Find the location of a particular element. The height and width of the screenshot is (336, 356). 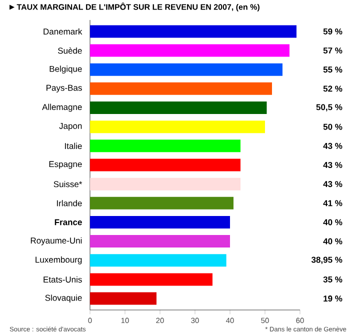

data-label: 50 % is located at coordinates (332, 127).